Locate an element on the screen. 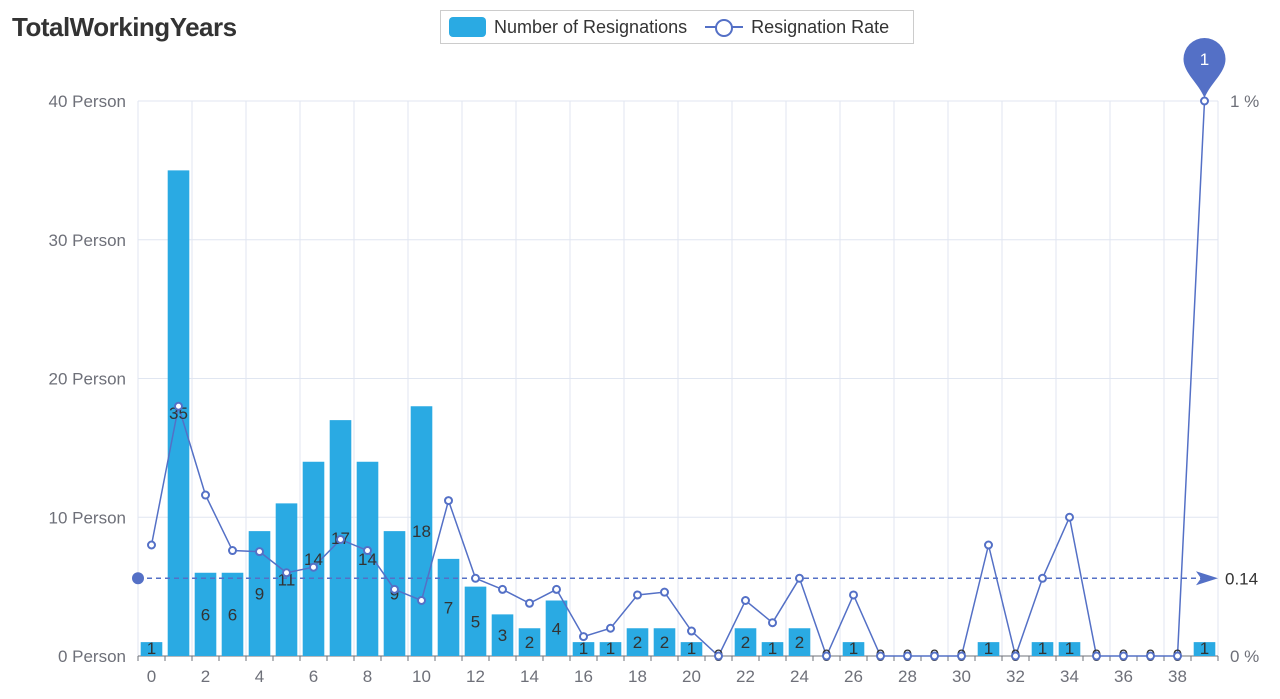 The width and height of the screenshot is (1280, 699). bar-value-label: 7 is located at coordinates (448, 607).